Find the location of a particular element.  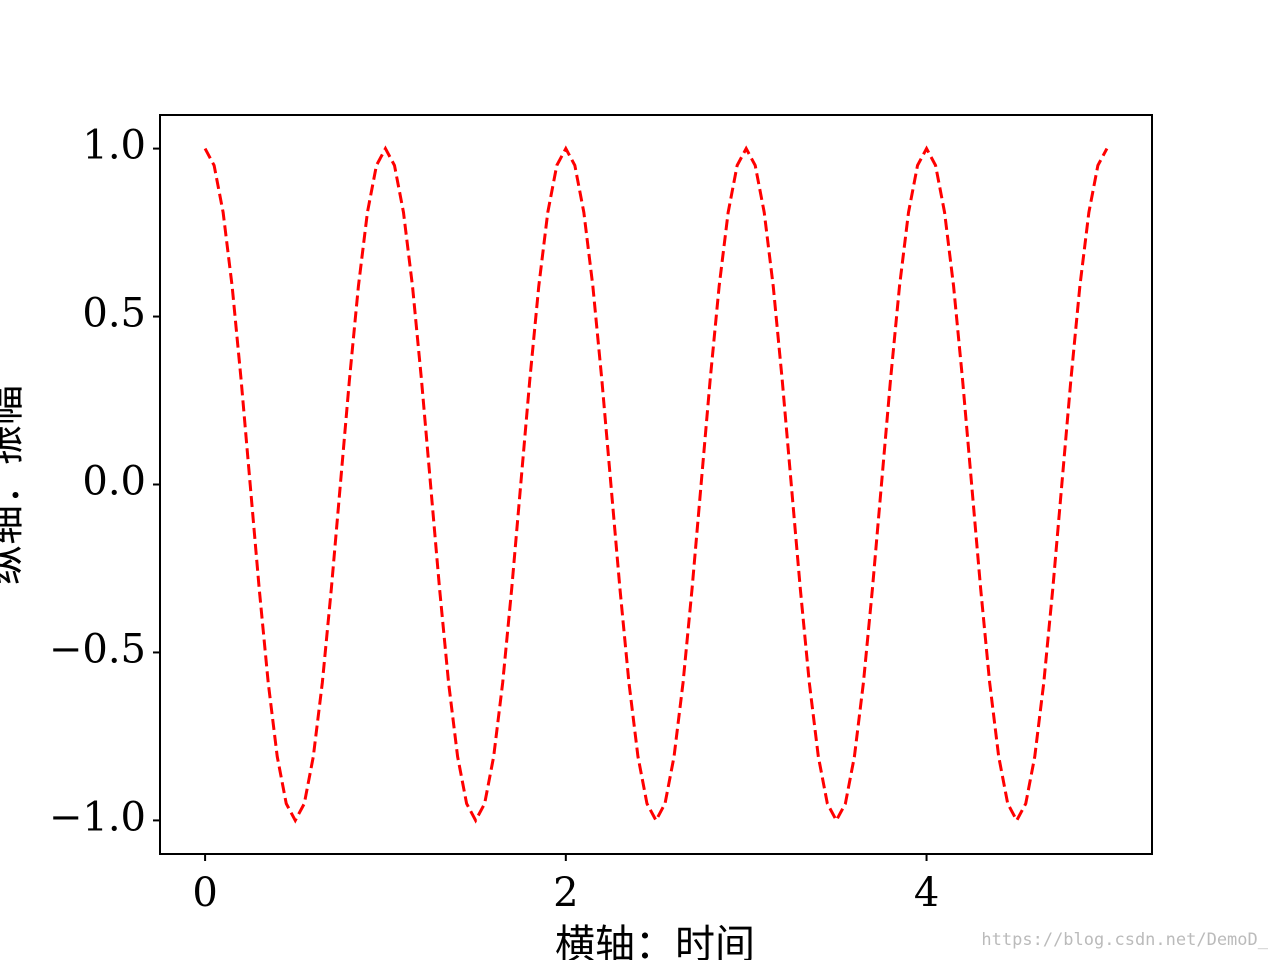

y-tick-label: 0.0 is located at coordinates (114, 482).